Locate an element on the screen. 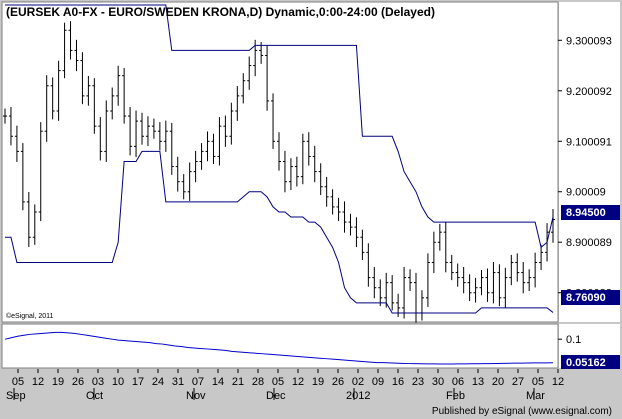  x-tick-label: 30 is located at coordinates (438, 382).